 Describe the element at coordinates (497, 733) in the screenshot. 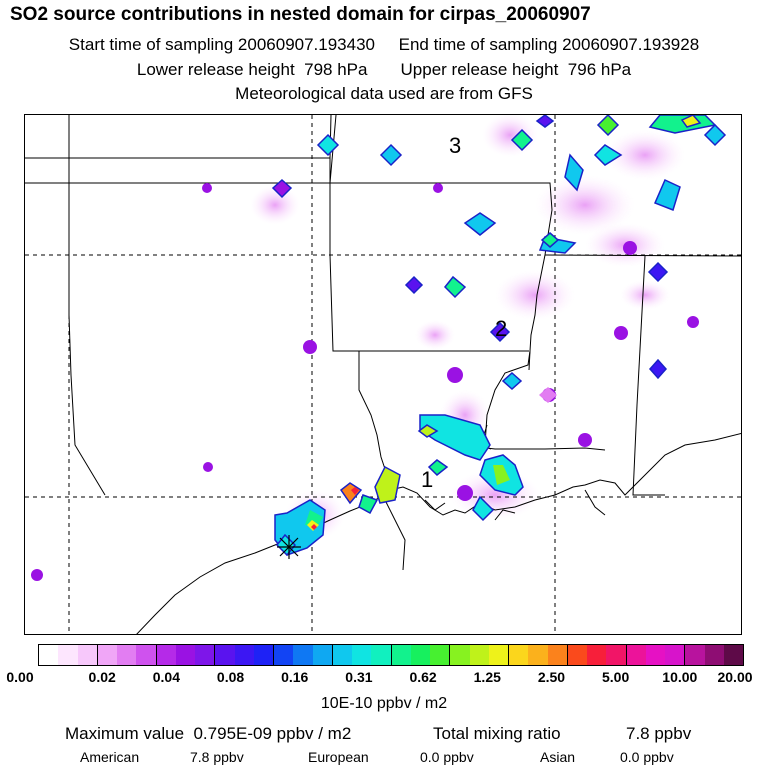

I see `total-mixing-ratio-label: Total mixing ratio` at that location.